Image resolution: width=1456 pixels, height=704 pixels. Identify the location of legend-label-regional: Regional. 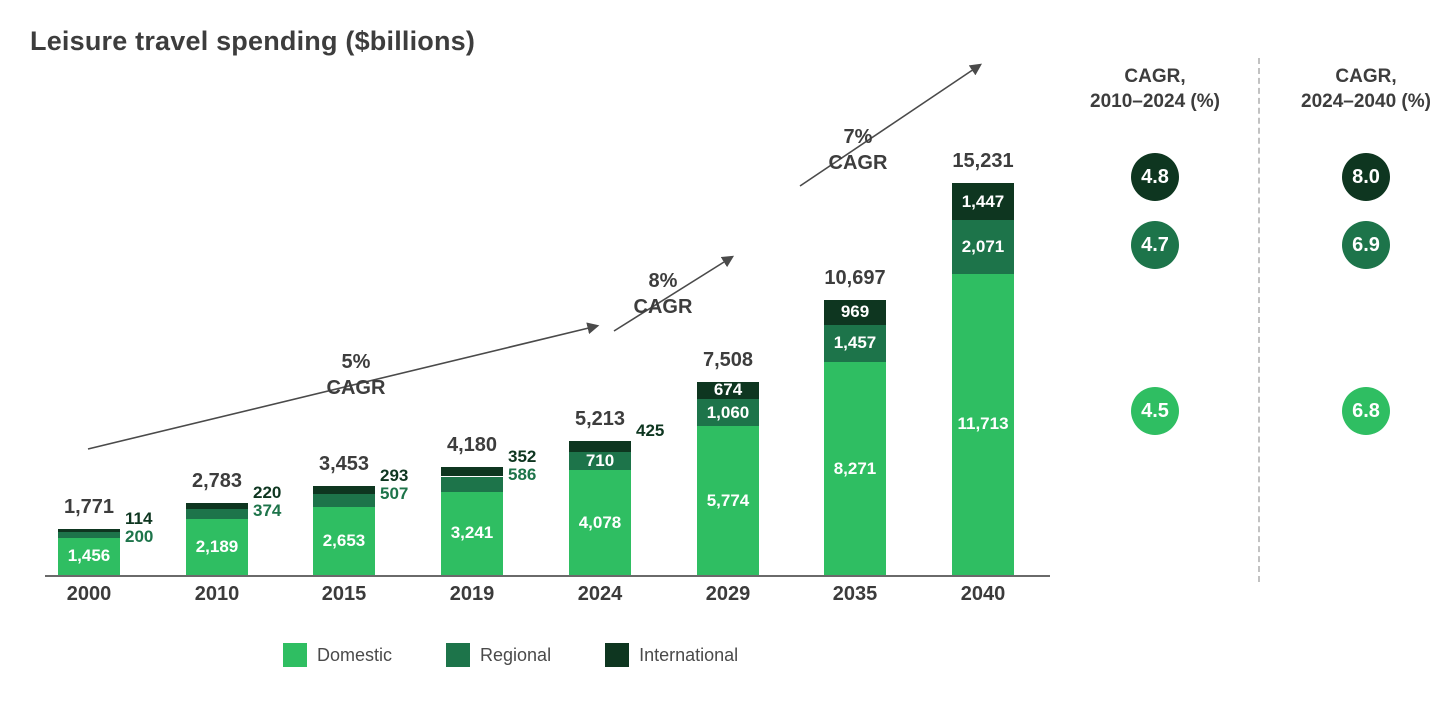
(516, 654).